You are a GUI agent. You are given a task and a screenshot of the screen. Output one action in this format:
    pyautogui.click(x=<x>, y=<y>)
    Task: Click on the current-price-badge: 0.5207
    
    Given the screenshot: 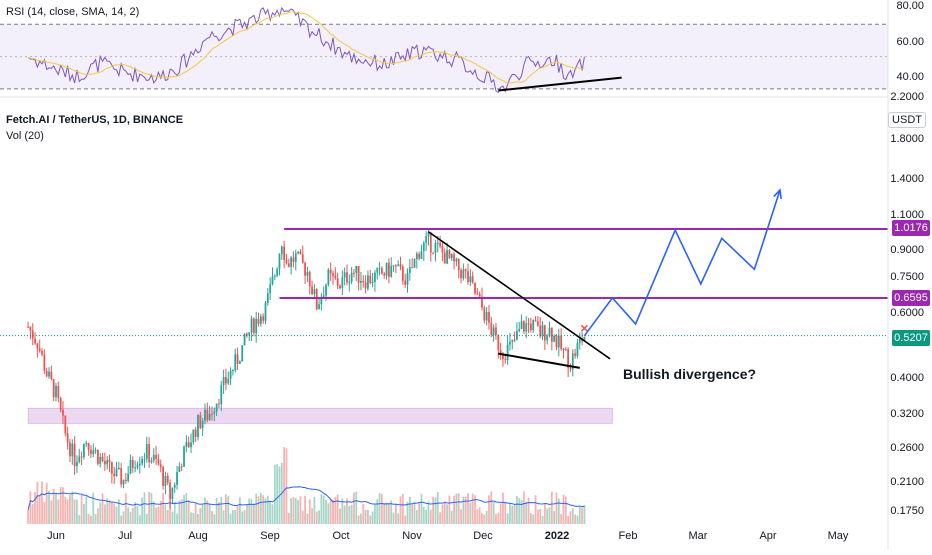 What is the action you would take?
    pyautogui.click(x=911, y=338)
    